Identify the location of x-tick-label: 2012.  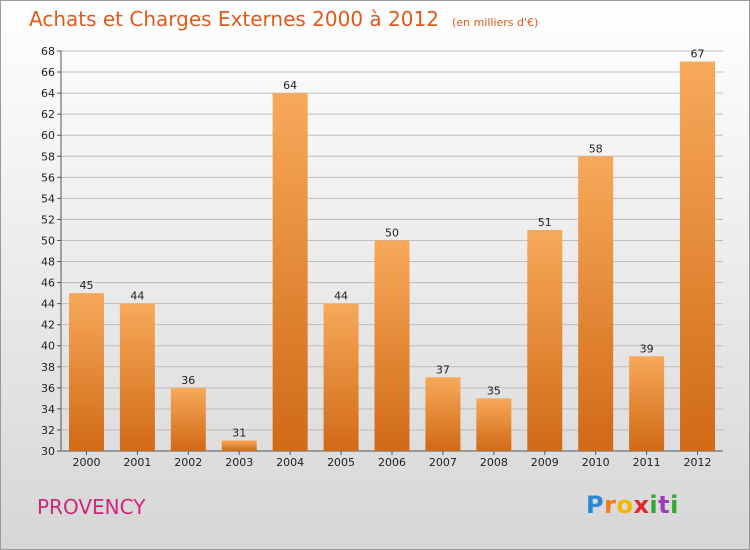
(698, 462).